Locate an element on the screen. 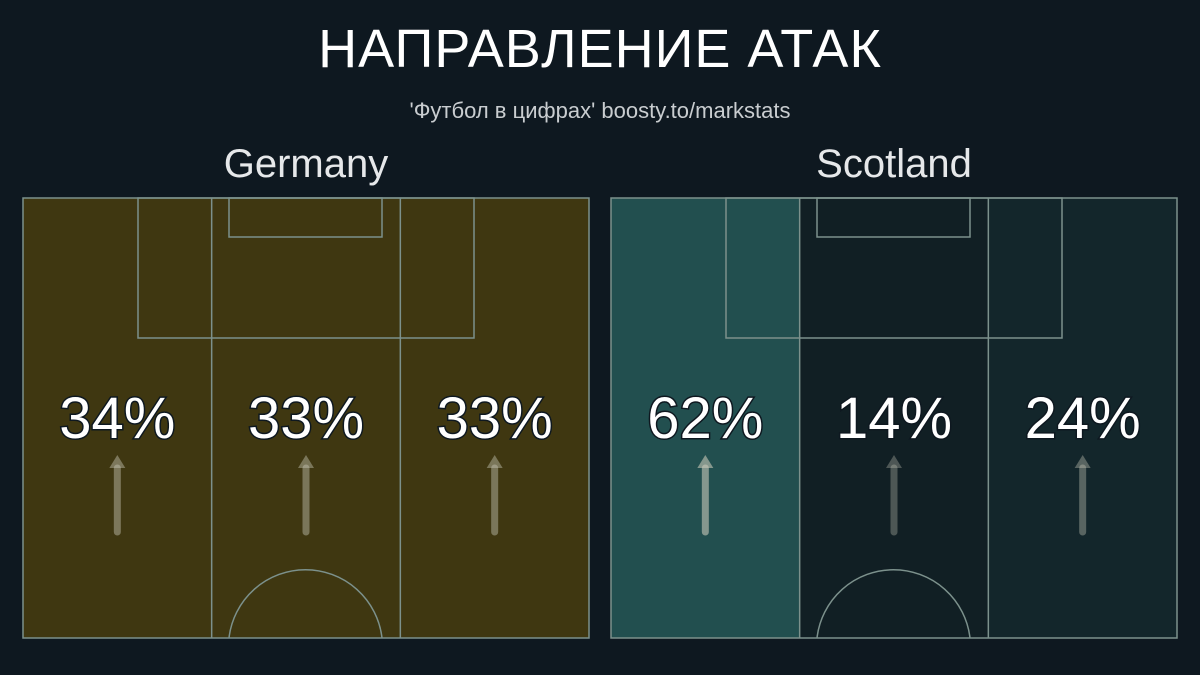 Image resolution: width=1200 pixels, height=675 pixels. team-name-germany: Germany is located at coordinates (306, 164).